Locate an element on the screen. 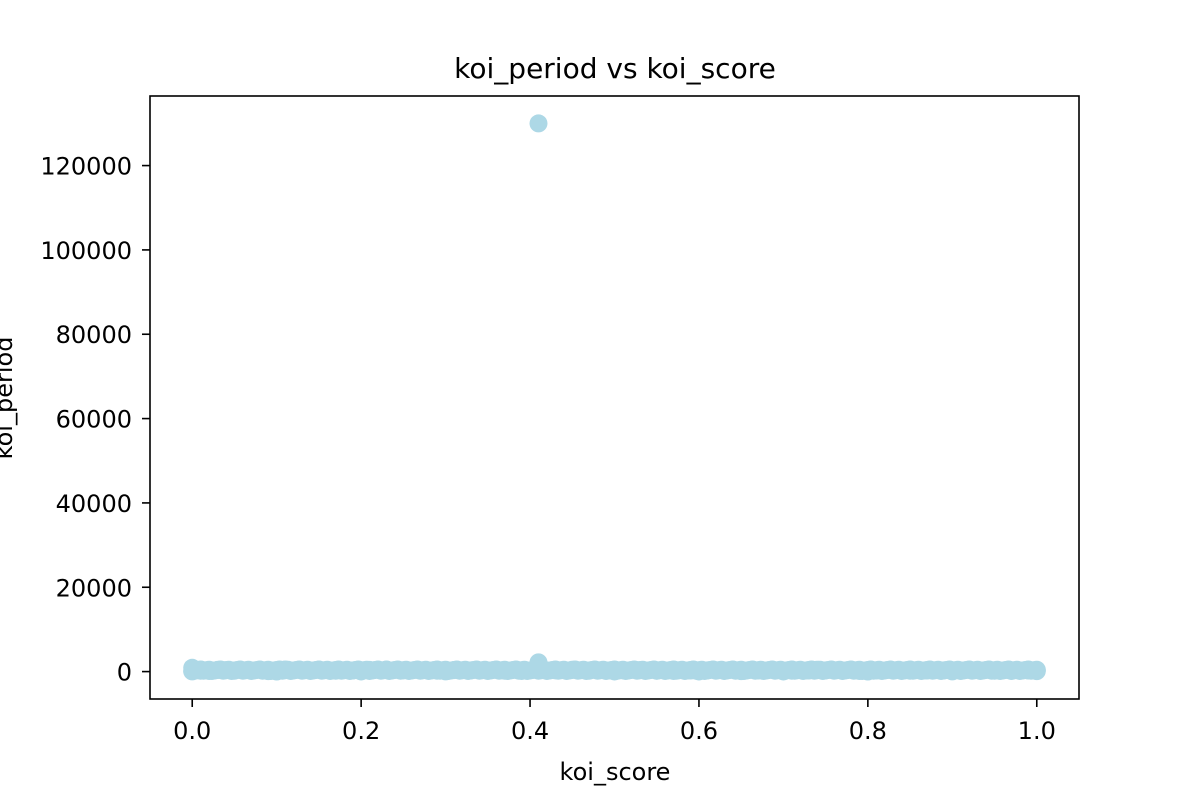 This screenshot has width=1200, height=800. y-tick-label: 60000 is located at coordinates (94, 420).